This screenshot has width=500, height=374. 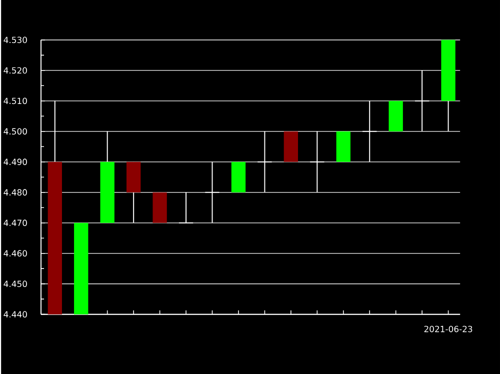 I want to click on x-tick-label: 2021-06-23, so click(x=448, y=329).